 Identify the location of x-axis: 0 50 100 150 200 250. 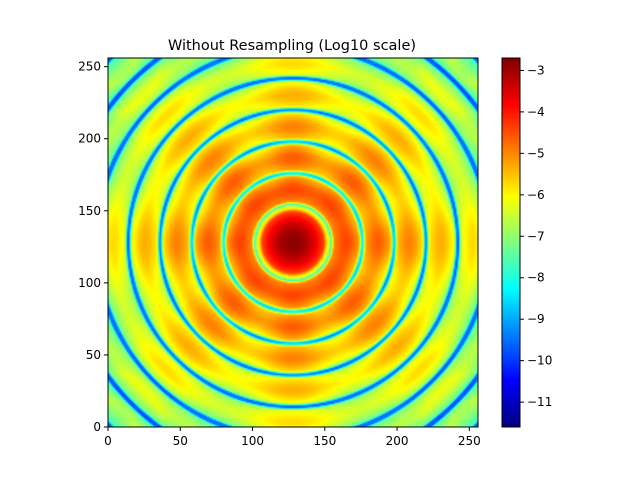
(292, 437).